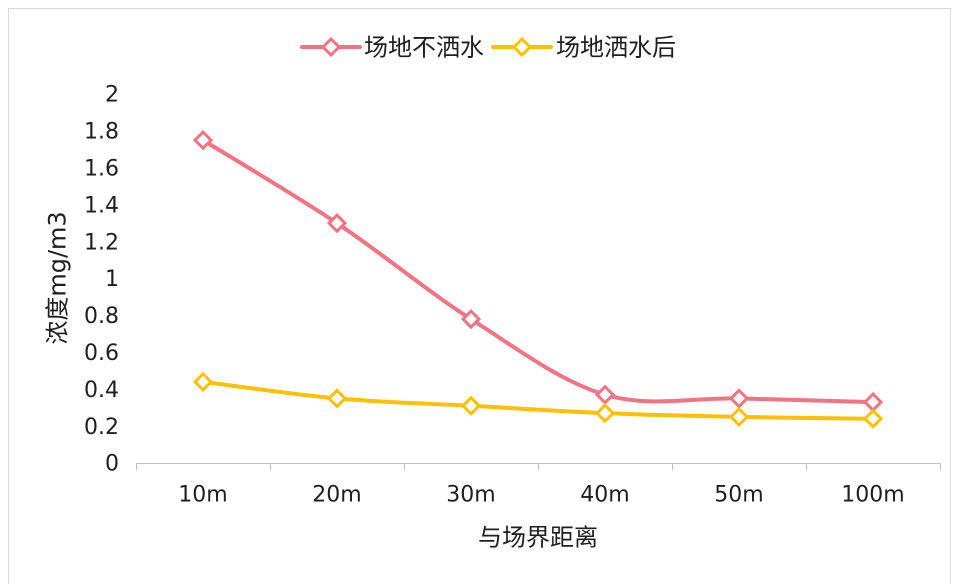  I want to click on y-tick-label: 0.8, so click(101, 316).